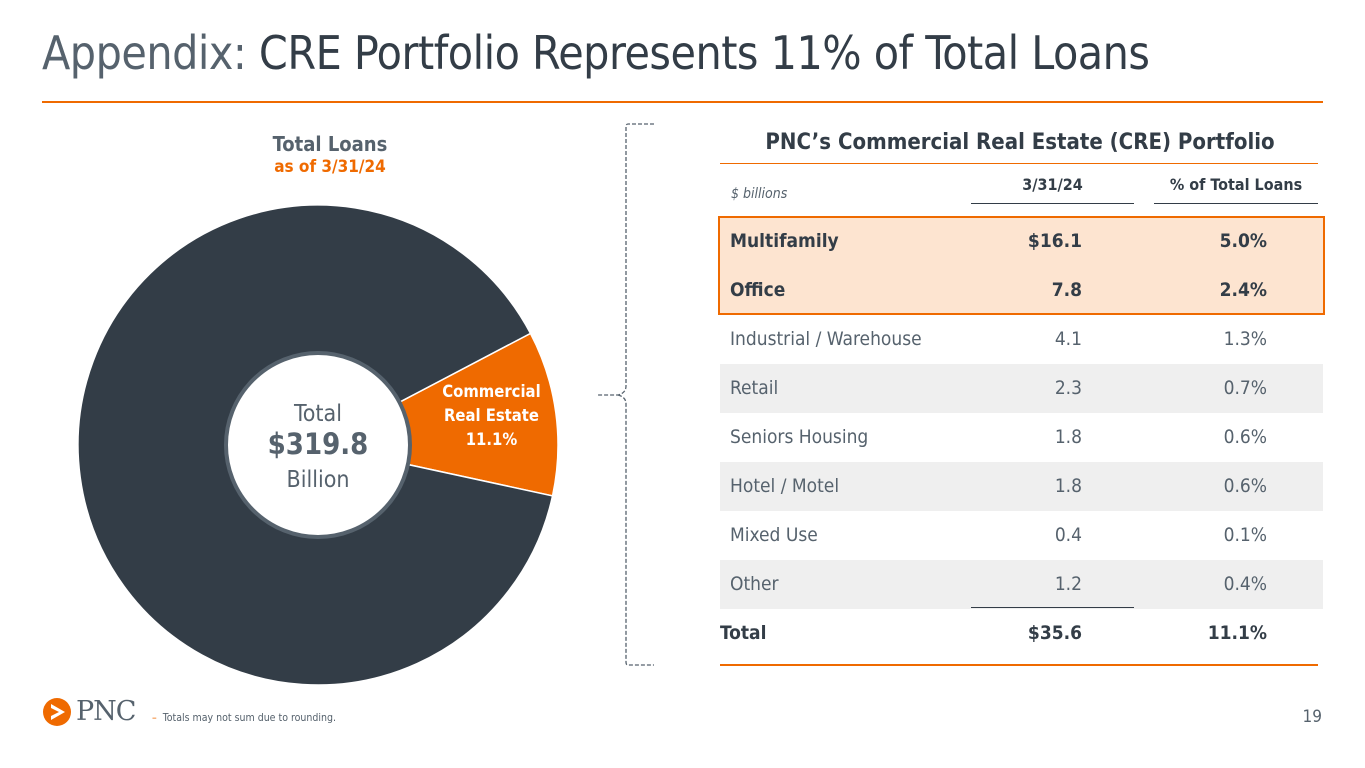 The height and width of the screenshot is (768, 1365). What do you see at coordinates (1245, 388) in the screenshot?
I see `row-pct: 0.7%` at bounding box center [1245, 388].